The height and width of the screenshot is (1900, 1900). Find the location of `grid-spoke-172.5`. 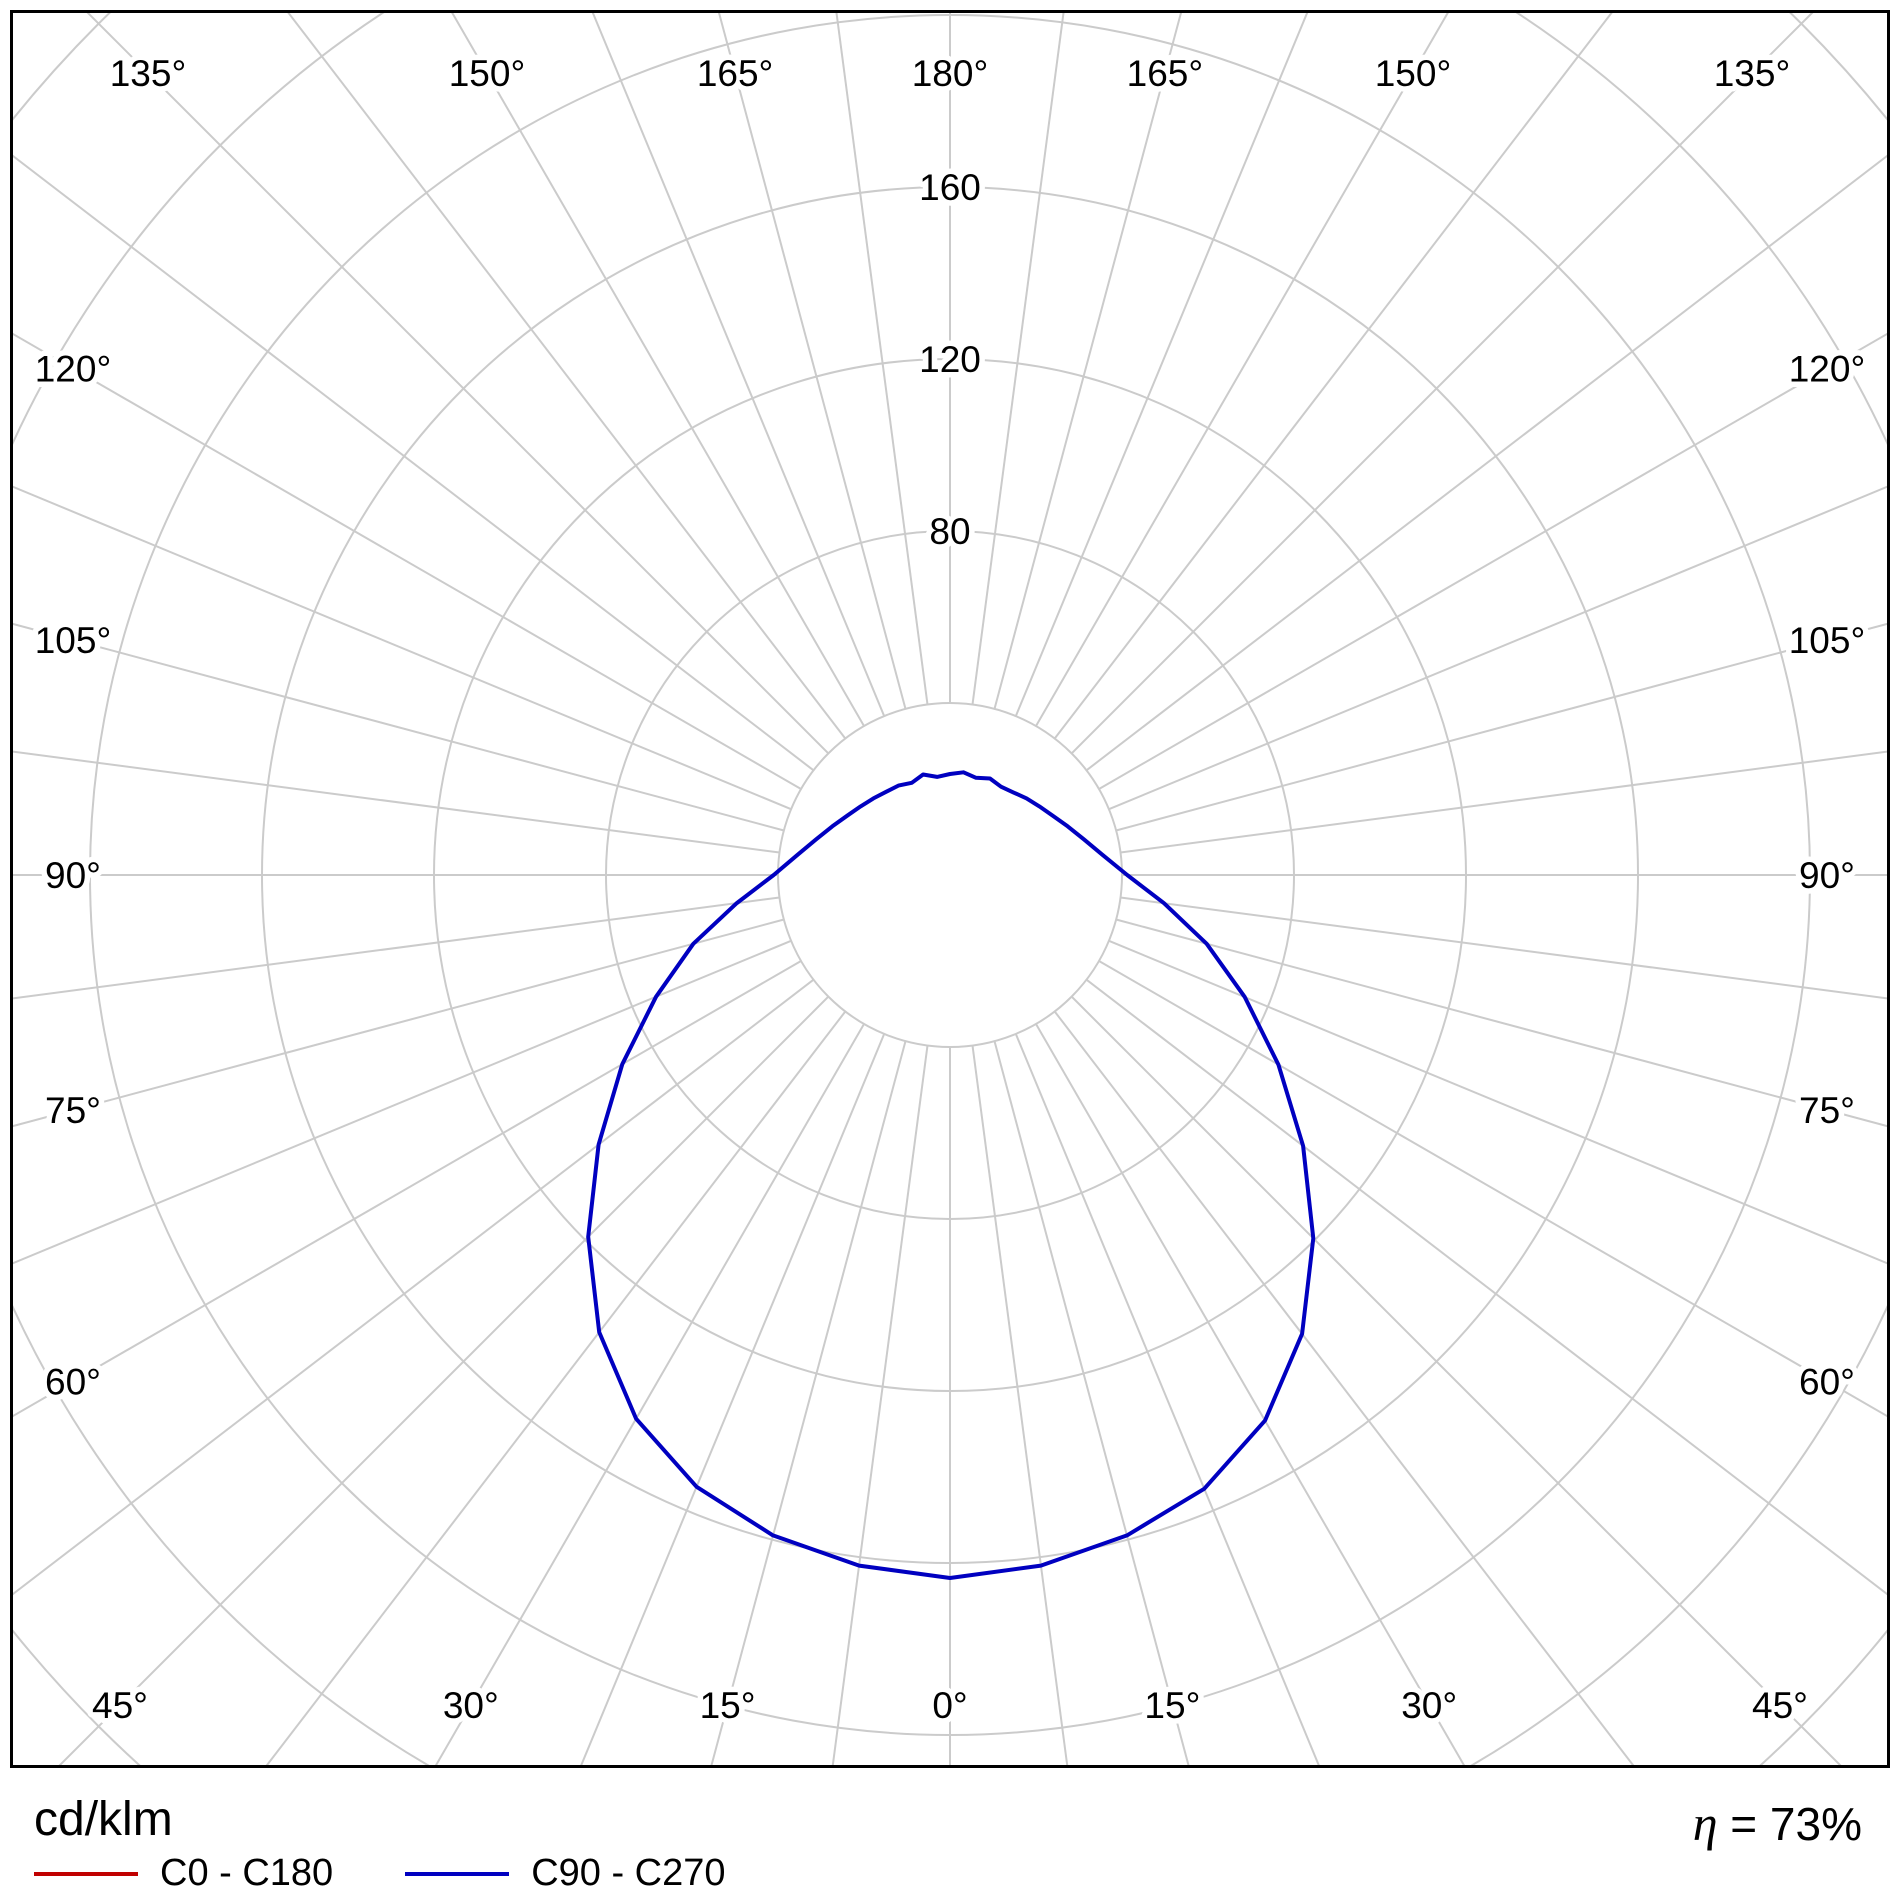

grid-spoke-172.5 is located at coordinates (1018, 359).